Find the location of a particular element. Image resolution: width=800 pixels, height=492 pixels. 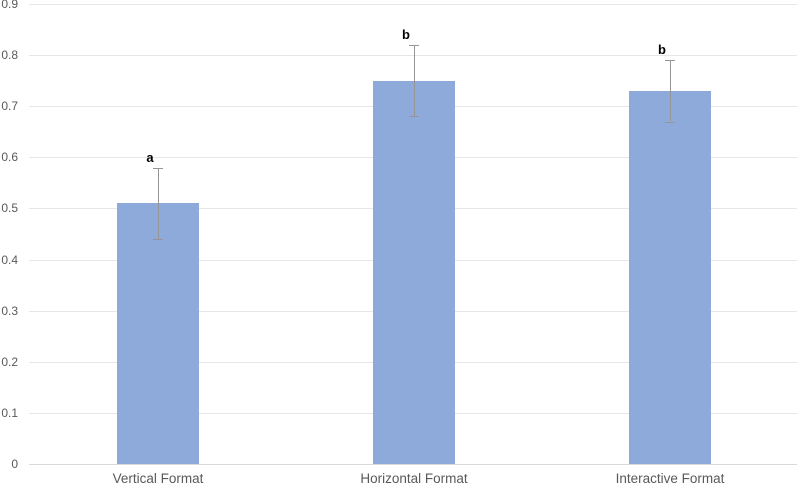

y-tick-label: 0.1 is located at coordinates (9, 413).